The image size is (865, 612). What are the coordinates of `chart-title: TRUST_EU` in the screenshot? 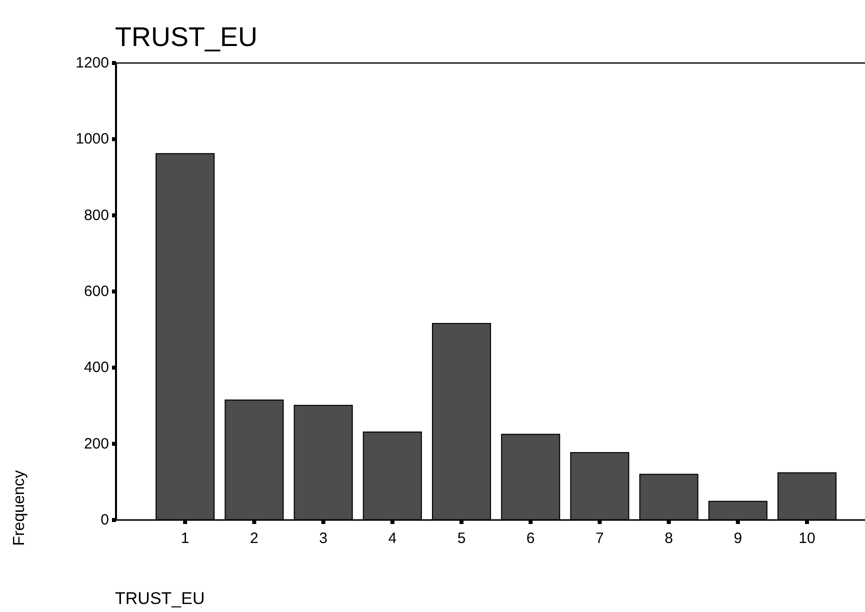 It's located at (186, 37).